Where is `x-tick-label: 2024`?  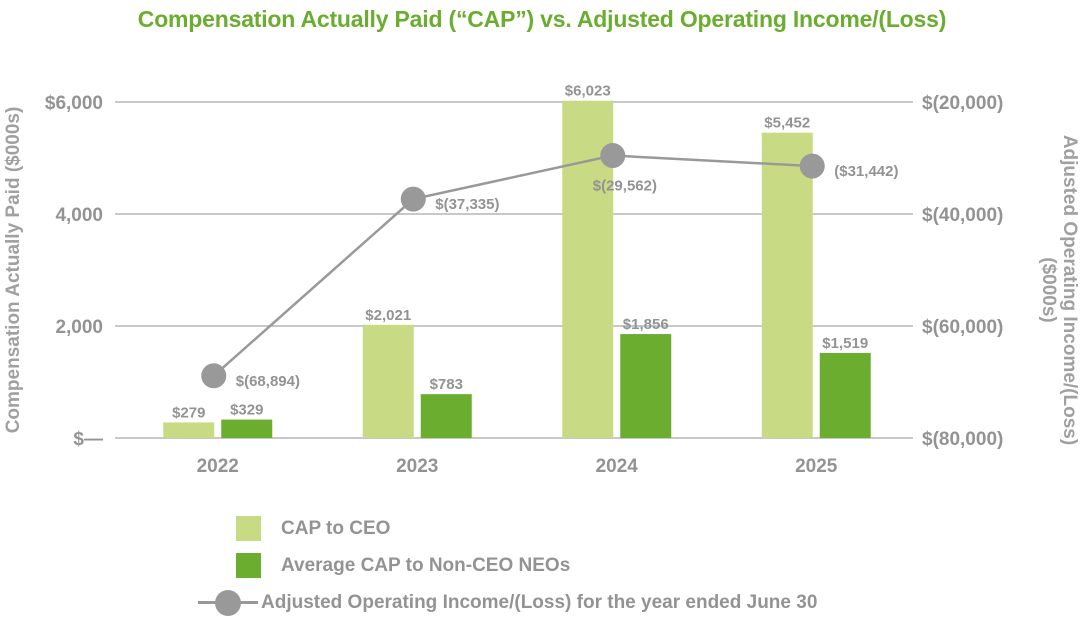
x-tick-label: 2024 is located at coordinates (617, 466).